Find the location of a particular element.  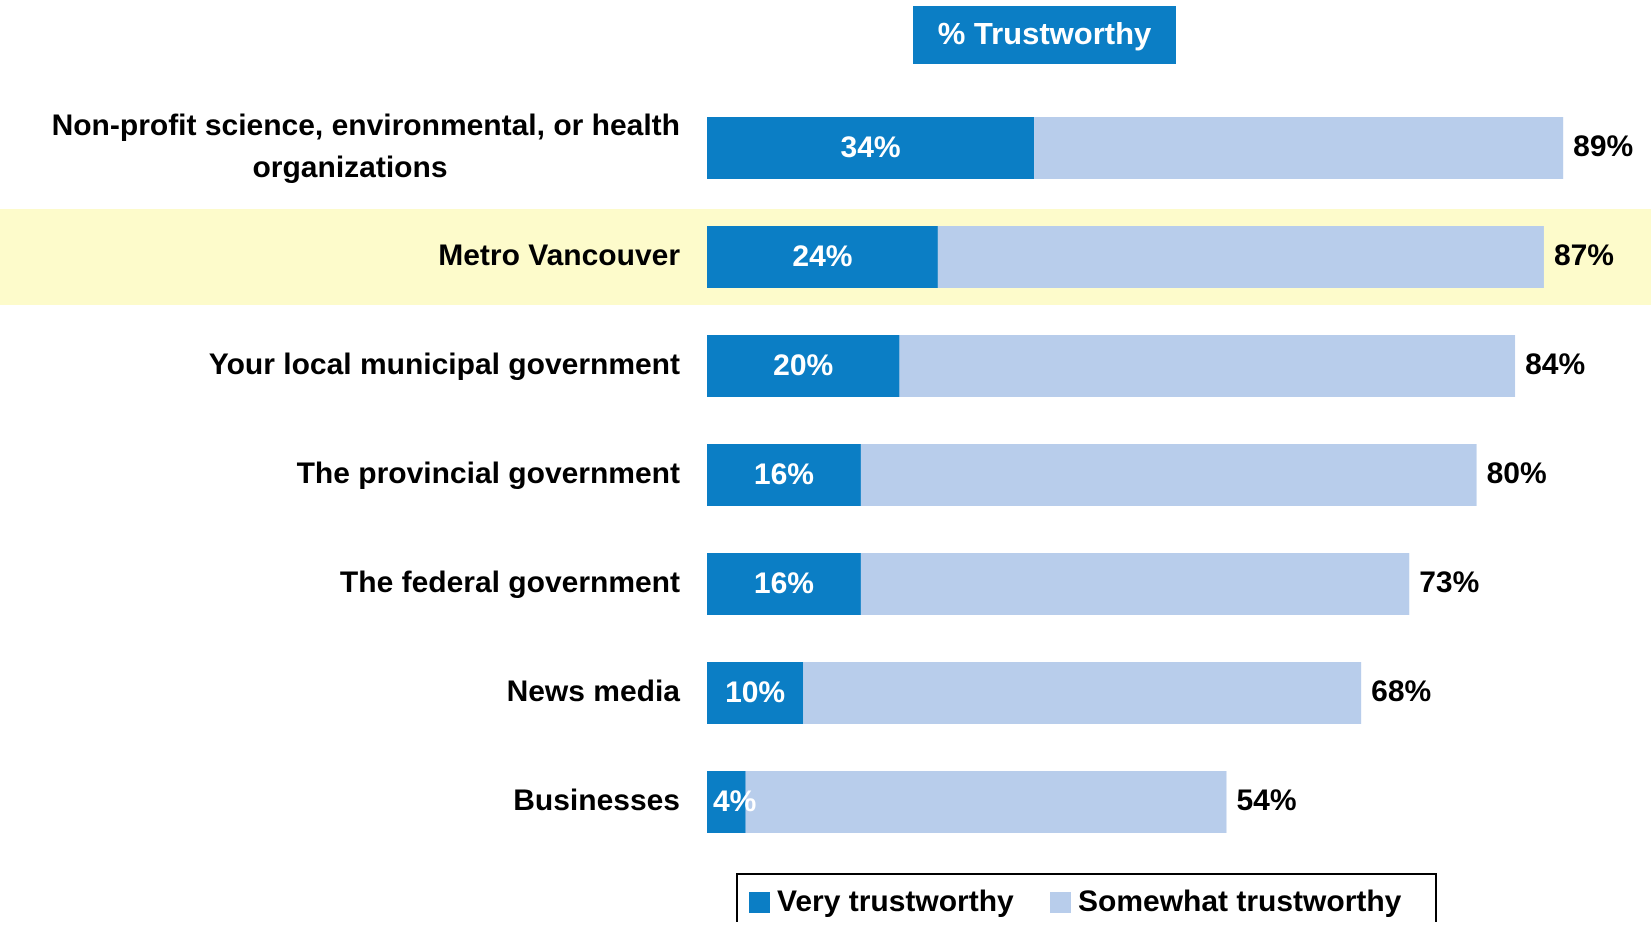

legend-label-somewhat: Somewhat trustworthy is located at coordinates (1240, 901).